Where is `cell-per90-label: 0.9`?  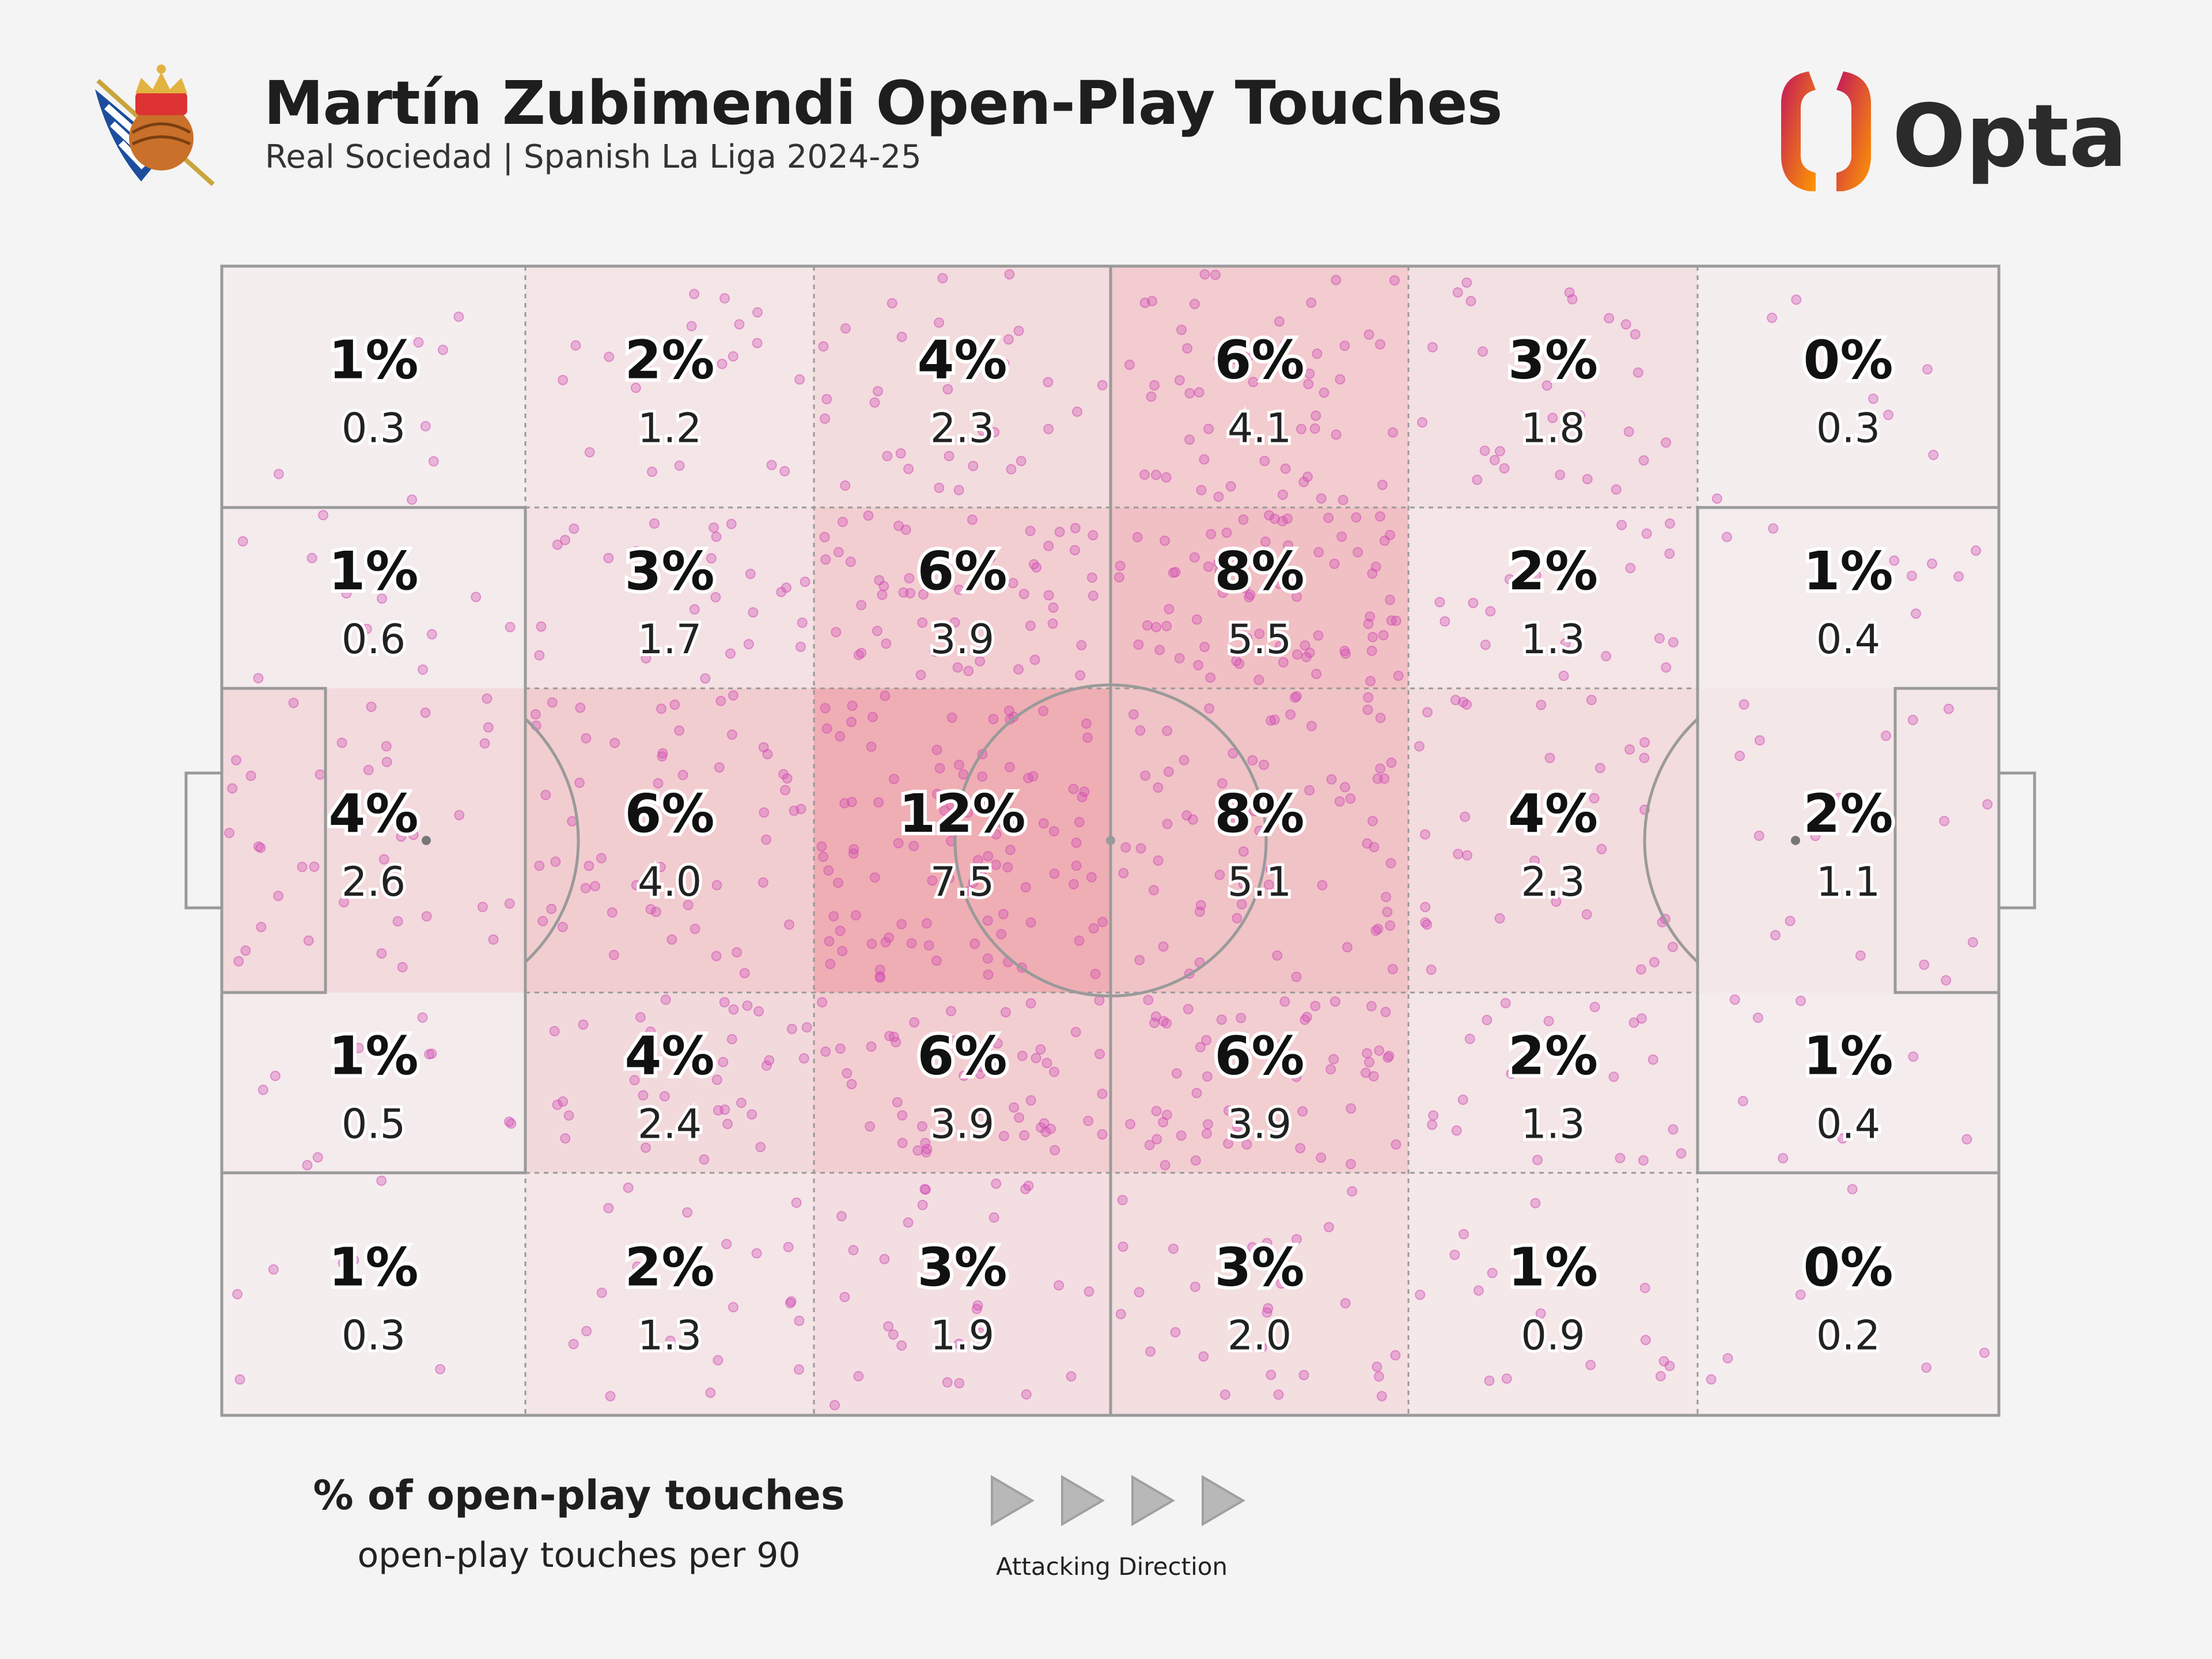
cell-per90-label: 0.9 is located at coordinates (1553, 1335).